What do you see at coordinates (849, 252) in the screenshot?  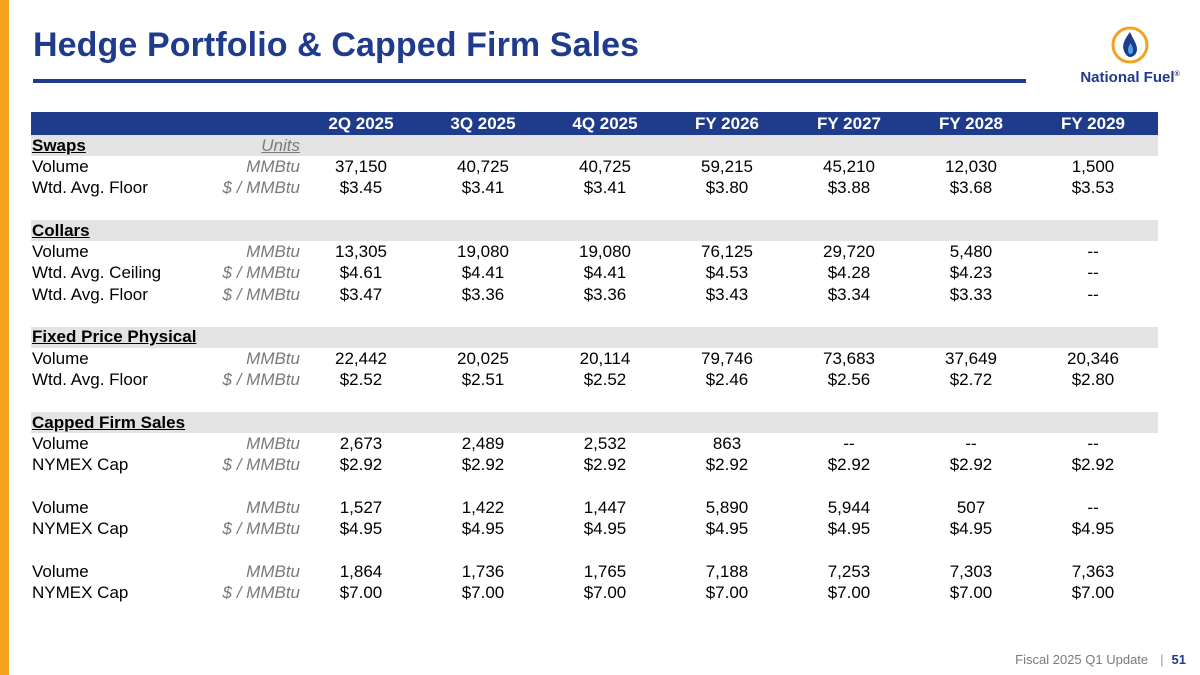 I see `value-cell: 29,720` at bounding box center [849, 252].